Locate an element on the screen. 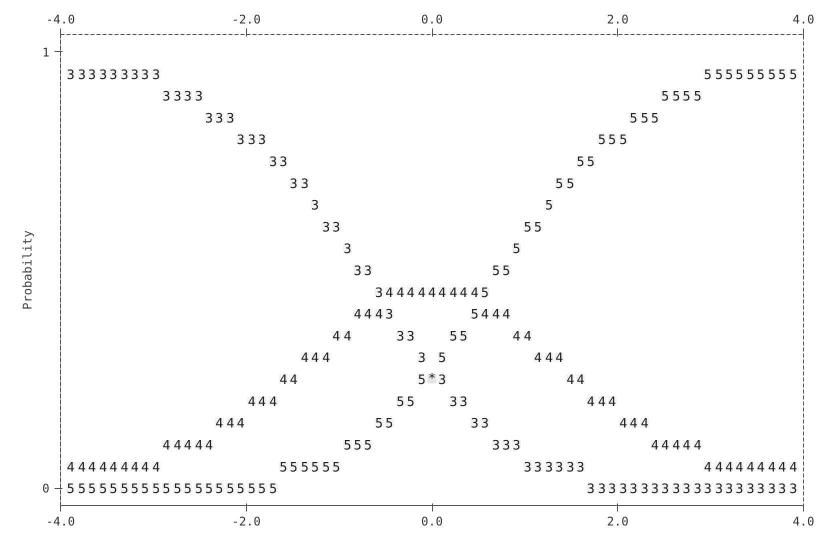 The height and width of the screenshot is (539, 819). x-tick-label: 0.0 is located at coordinates (432, 19).